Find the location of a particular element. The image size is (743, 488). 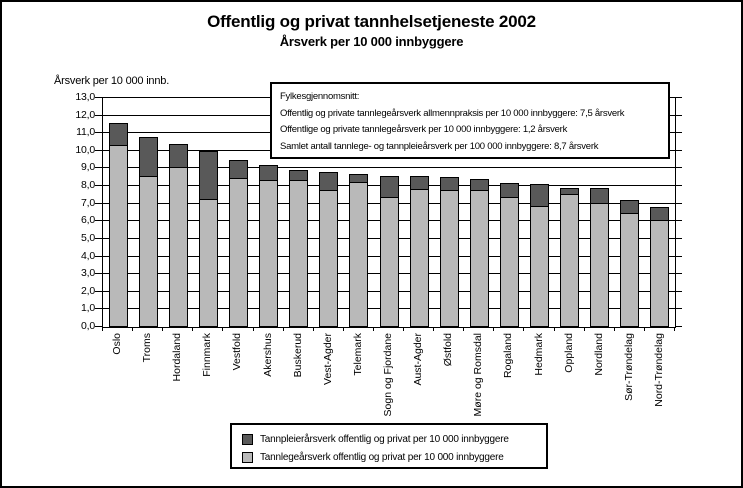

x-axis-label-oppland: Oppland is located at coordinates (568, 353).